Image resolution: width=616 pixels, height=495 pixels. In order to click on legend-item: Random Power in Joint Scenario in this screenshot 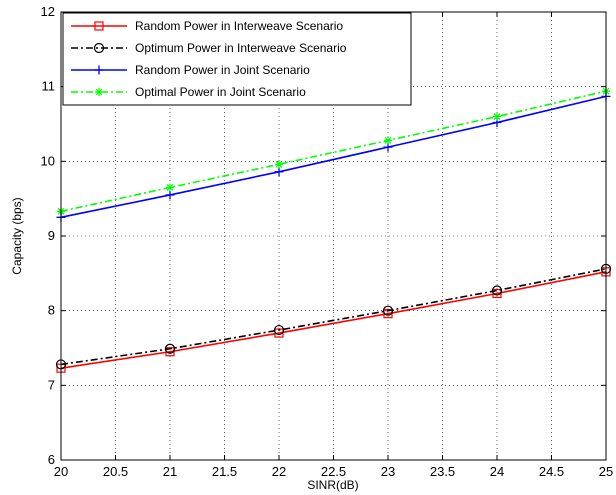, I will do `click(190, 70)`.